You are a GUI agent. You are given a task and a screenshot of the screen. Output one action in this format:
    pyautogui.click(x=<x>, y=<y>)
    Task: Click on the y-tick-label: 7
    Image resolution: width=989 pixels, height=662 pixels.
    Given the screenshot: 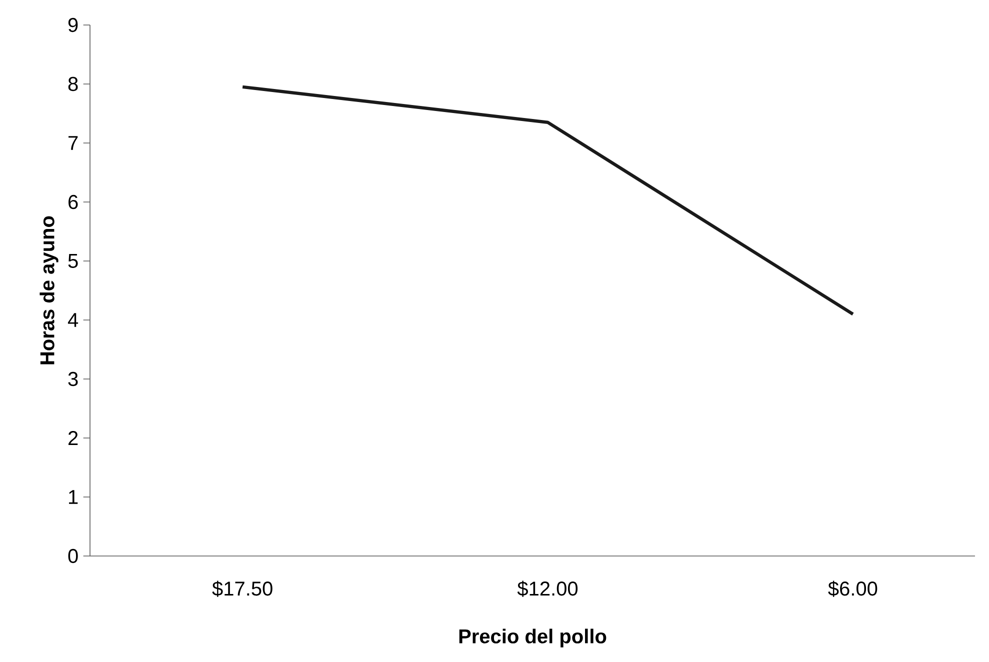 What is the action you would take?
    pyautogui.click(x=73, y=143)
    